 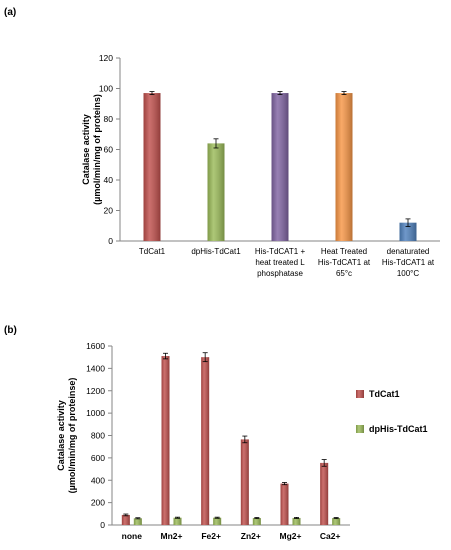 I want to click on category-label-a: heat treated L, so click(x=280, y=262).